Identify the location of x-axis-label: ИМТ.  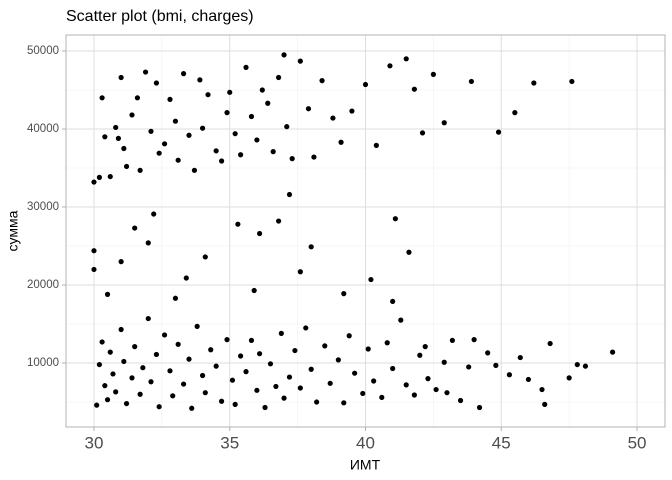
(365, 465).